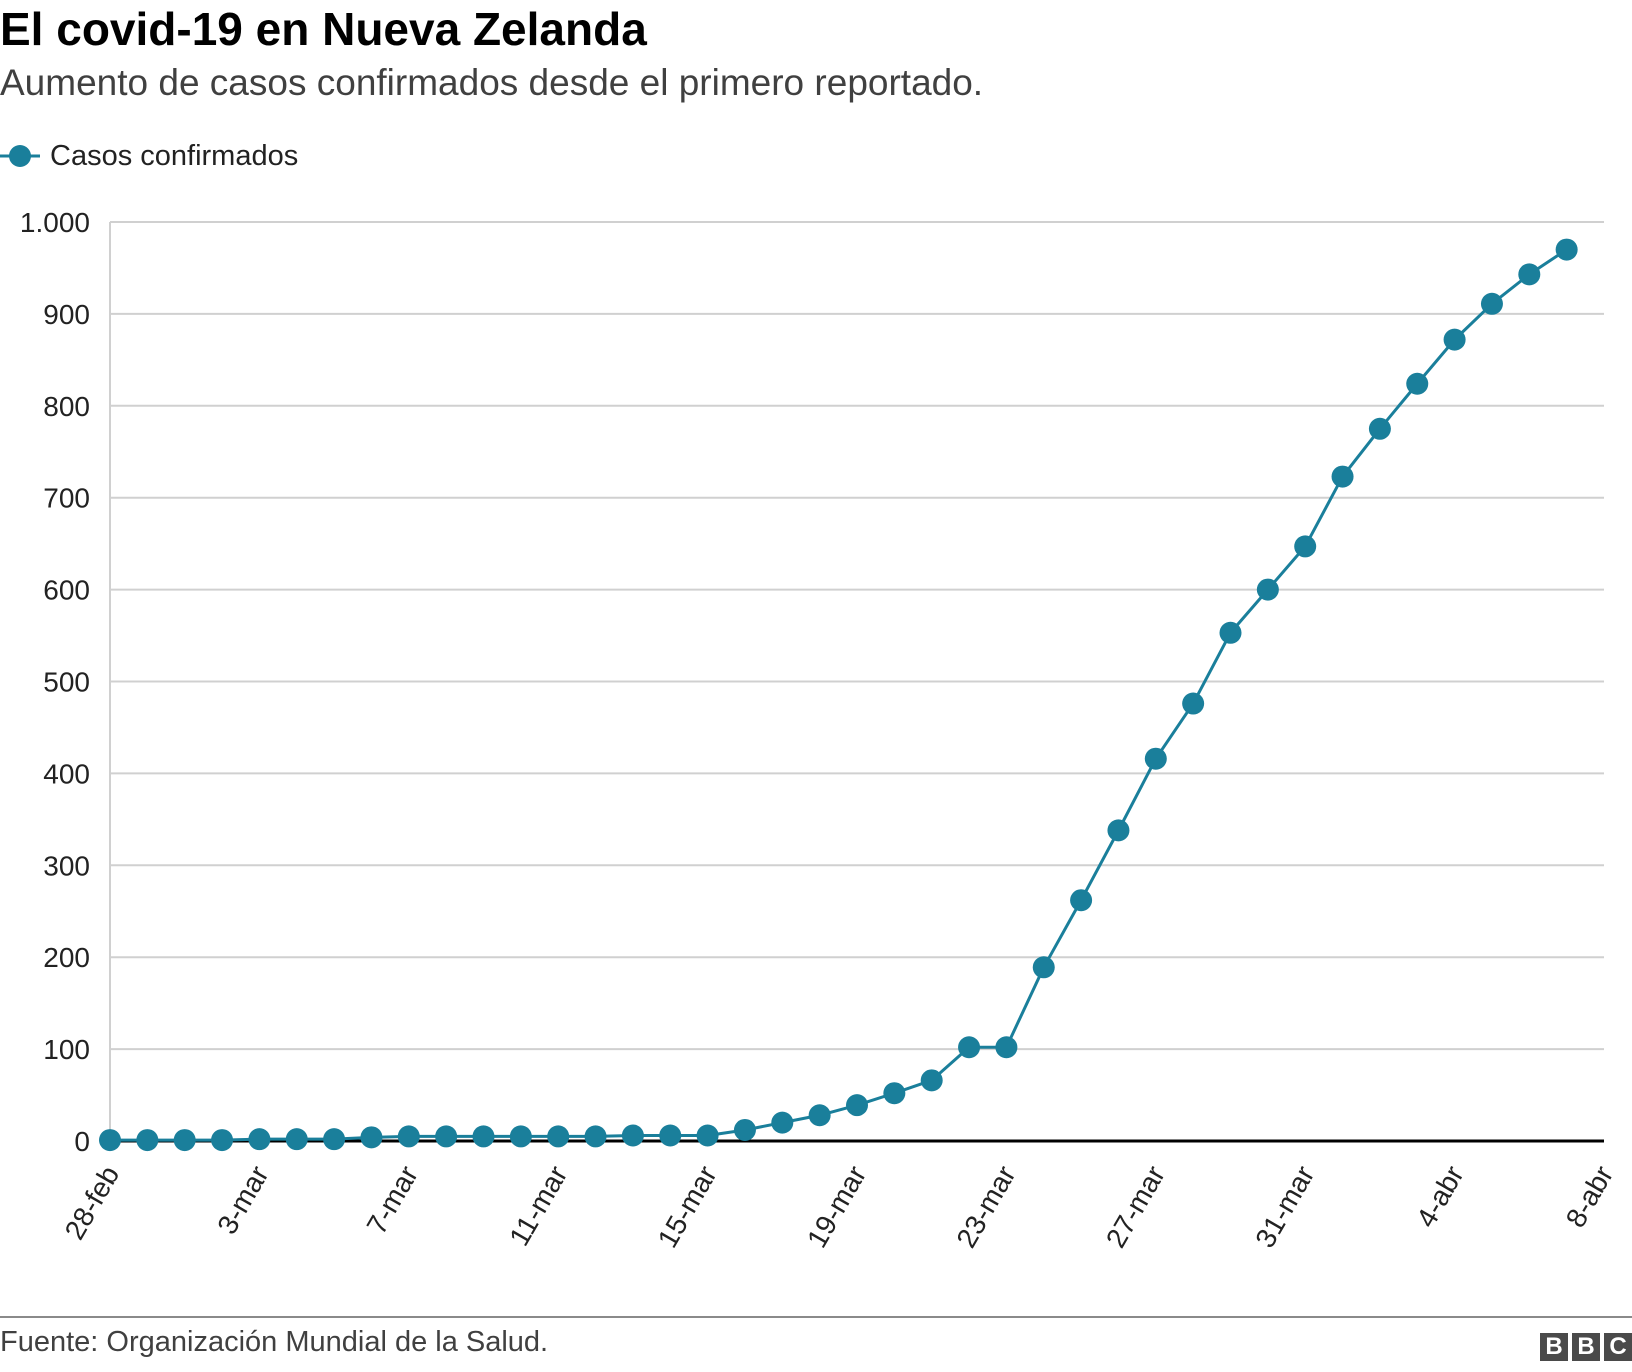  Describe the element at coordinates (1440, 1197) in the screenshot. I see `x-tick-label: 4-abr` at that location.